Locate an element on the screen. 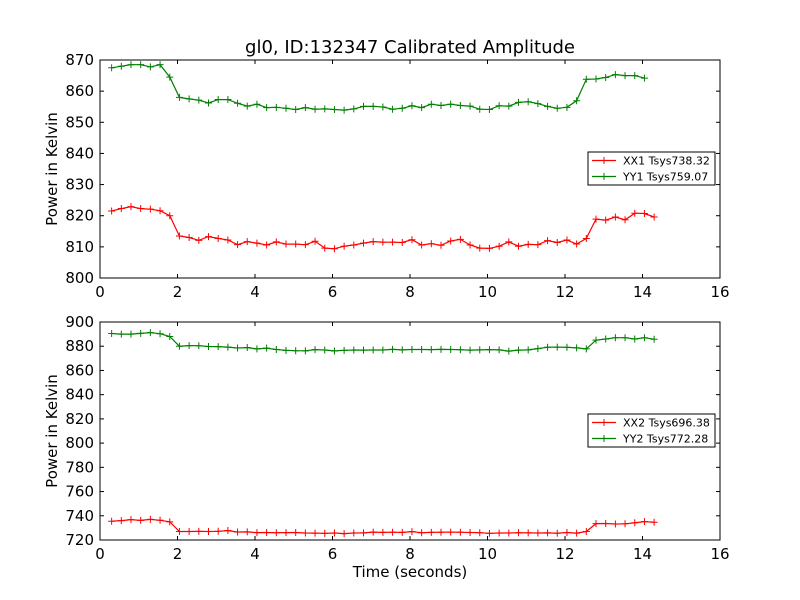  x-tick-label: 10 is located at coordinates (487, 292).